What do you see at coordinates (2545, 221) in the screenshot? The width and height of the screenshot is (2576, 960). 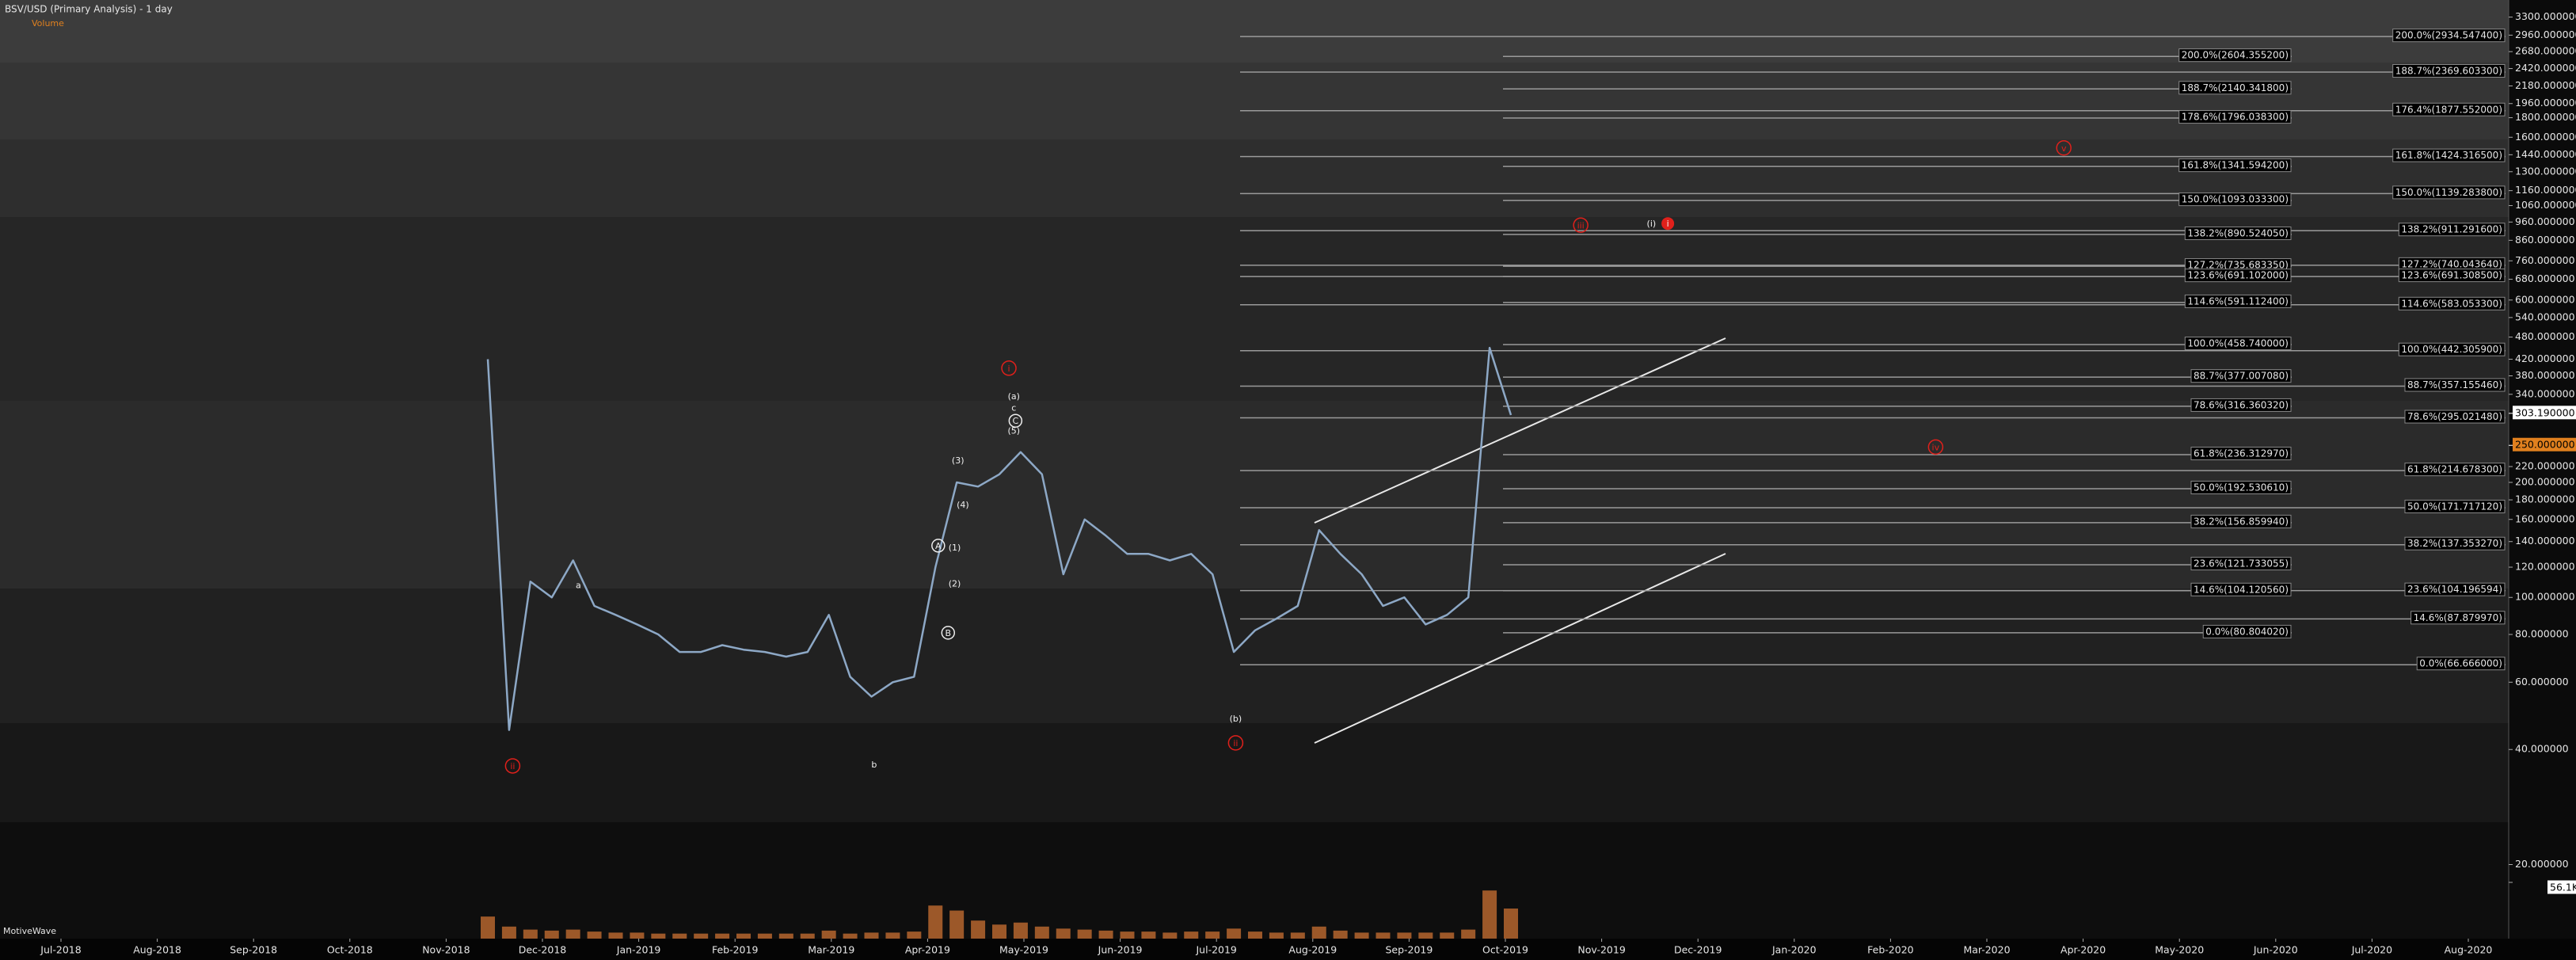 I see `y-tick-label: 960.000000` at bounding box center [2545, 221].